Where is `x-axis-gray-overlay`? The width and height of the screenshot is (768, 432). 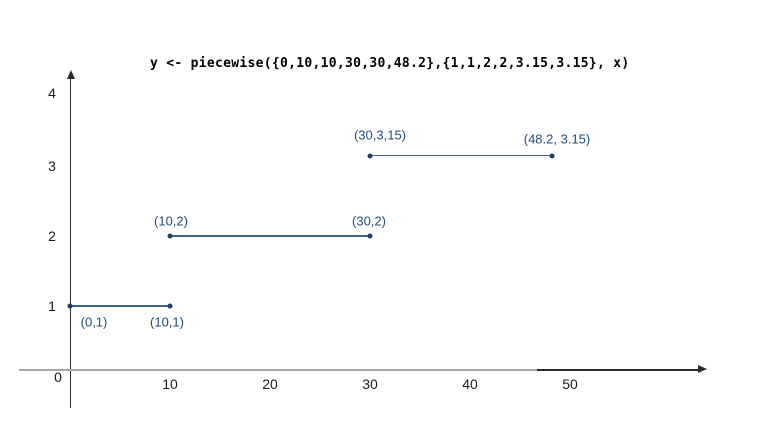 x-axis-gray-overlay is located at coordinates (278, 370).